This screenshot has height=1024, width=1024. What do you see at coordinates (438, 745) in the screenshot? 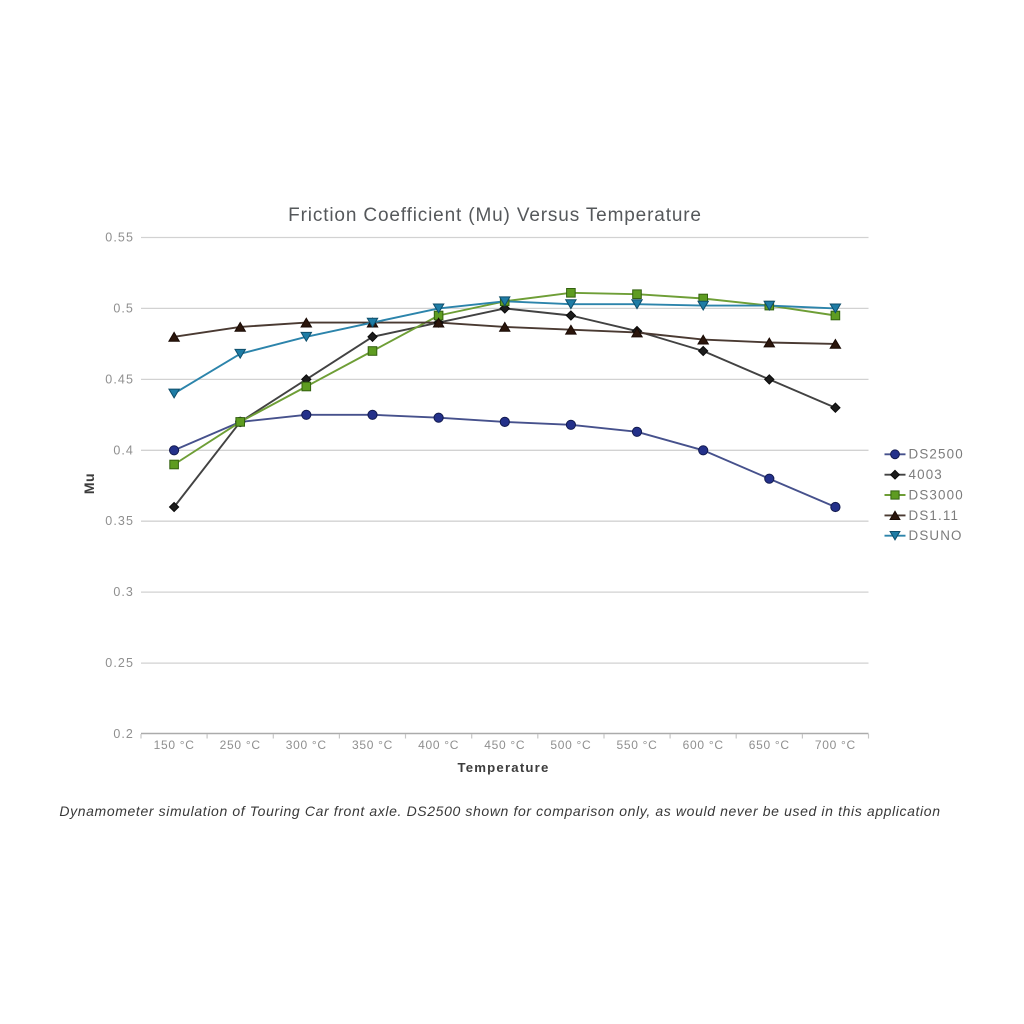
I see `svg-text: 400 °C` at bounding box center [438, 745].